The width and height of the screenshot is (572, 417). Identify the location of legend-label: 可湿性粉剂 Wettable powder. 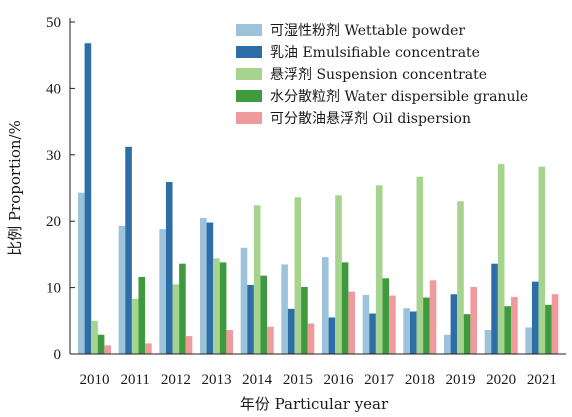
(367, 31).